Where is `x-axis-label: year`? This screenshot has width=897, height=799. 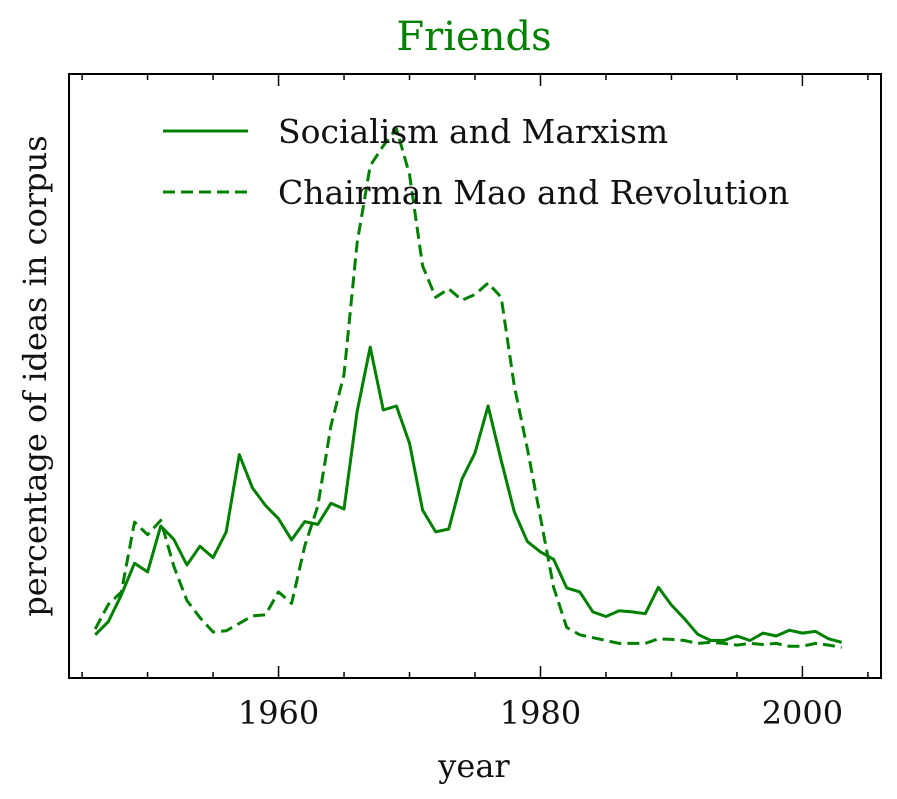 x-axis-label: year is located at coordinates (473, 766).